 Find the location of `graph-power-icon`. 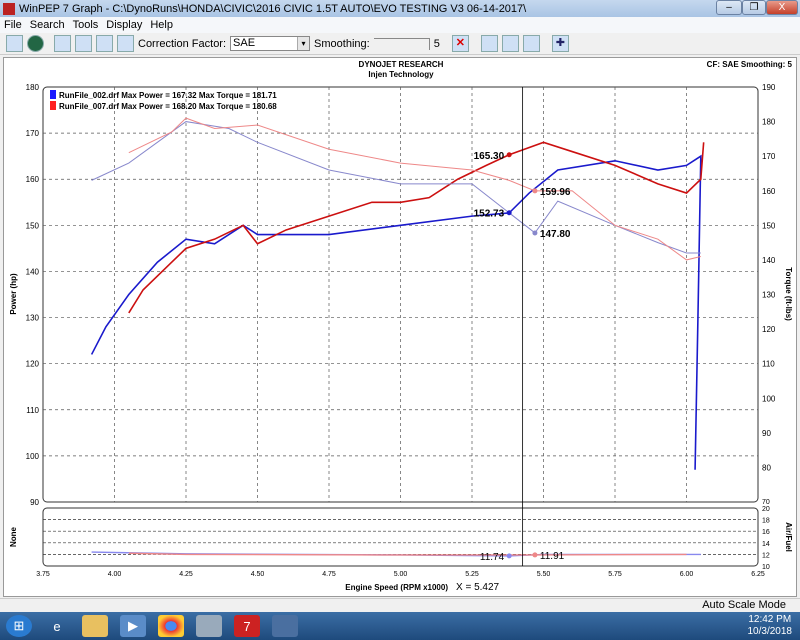

graph-power-icon is located at coordinates (62, 43).